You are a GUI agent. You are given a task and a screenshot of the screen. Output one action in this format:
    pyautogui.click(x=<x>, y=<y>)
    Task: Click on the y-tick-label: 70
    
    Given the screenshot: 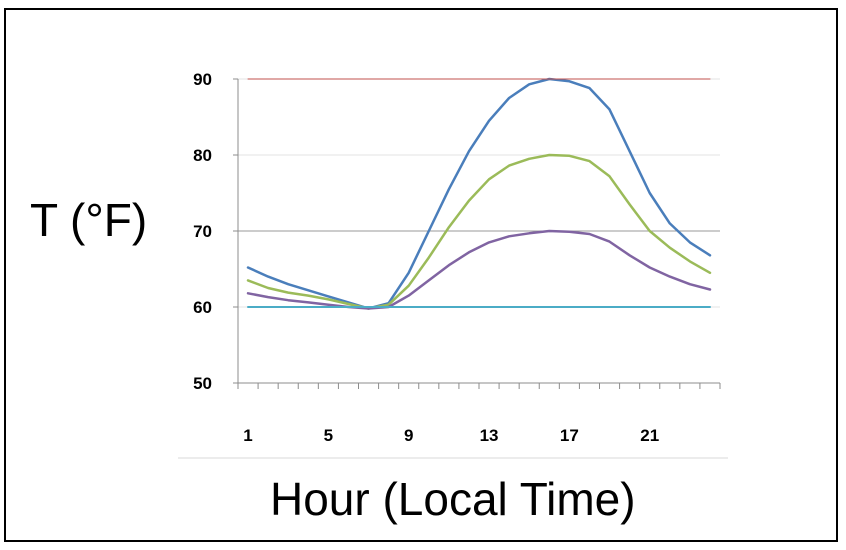 What is the action you would take?
    pyautogui.click(x=202, y=231)
    